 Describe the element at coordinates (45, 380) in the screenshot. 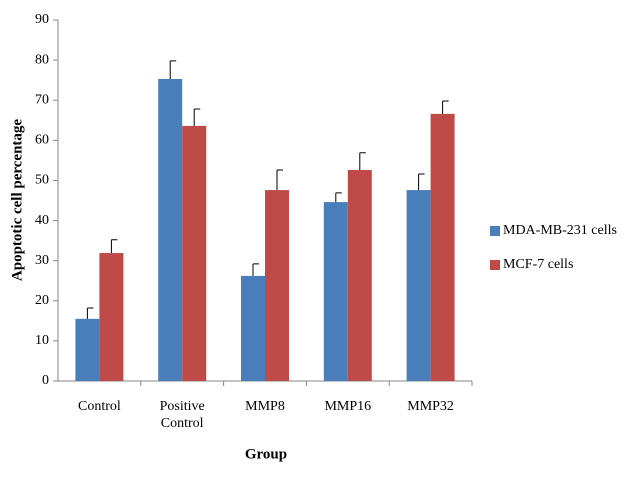

I see `y-tick-label: 0` at that location.